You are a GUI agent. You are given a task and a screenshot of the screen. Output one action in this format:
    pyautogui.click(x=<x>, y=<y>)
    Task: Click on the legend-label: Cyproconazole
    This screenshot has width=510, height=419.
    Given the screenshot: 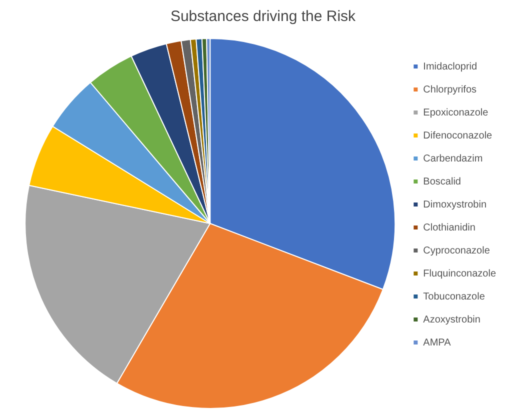 What is the action you would take?
    pyautogui.click(x=456, y=250)
    